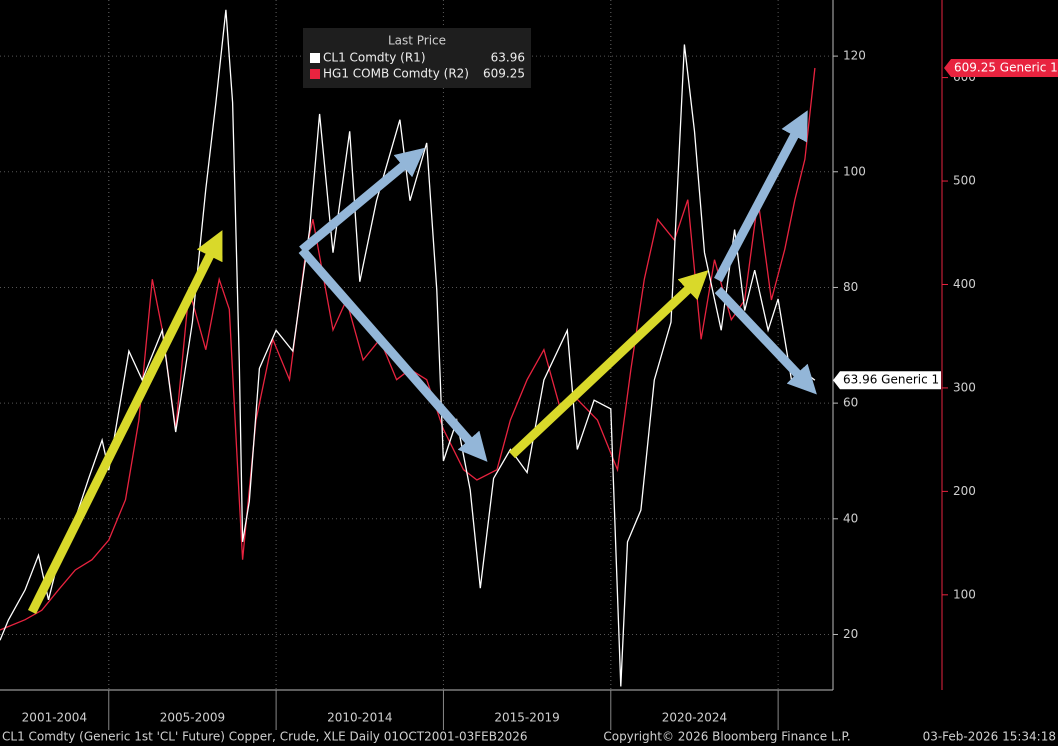 The width and height of the screenshot is (1058, 746). What do you see at coordinates (850, 634) in the screenshot?
I see `y-tick-label: 20` at bounding box center [850, 634].